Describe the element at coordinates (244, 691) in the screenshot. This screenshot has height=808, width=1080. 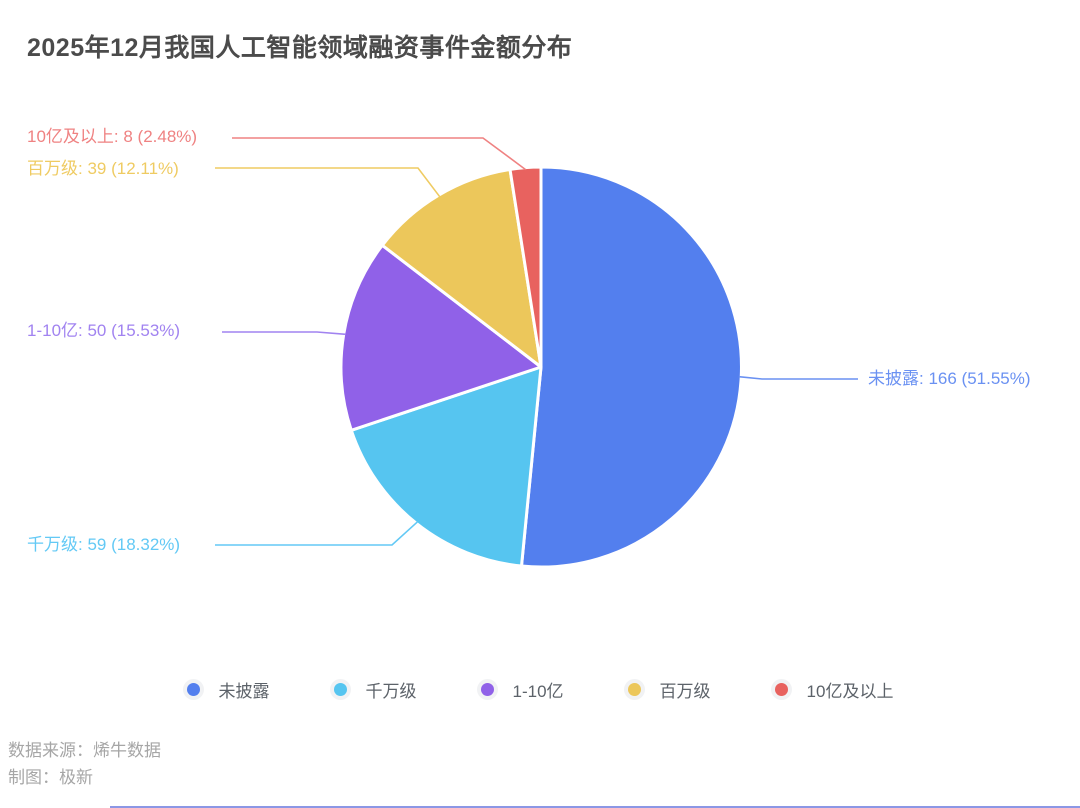
I see `legend-label: 未披露` at that location.